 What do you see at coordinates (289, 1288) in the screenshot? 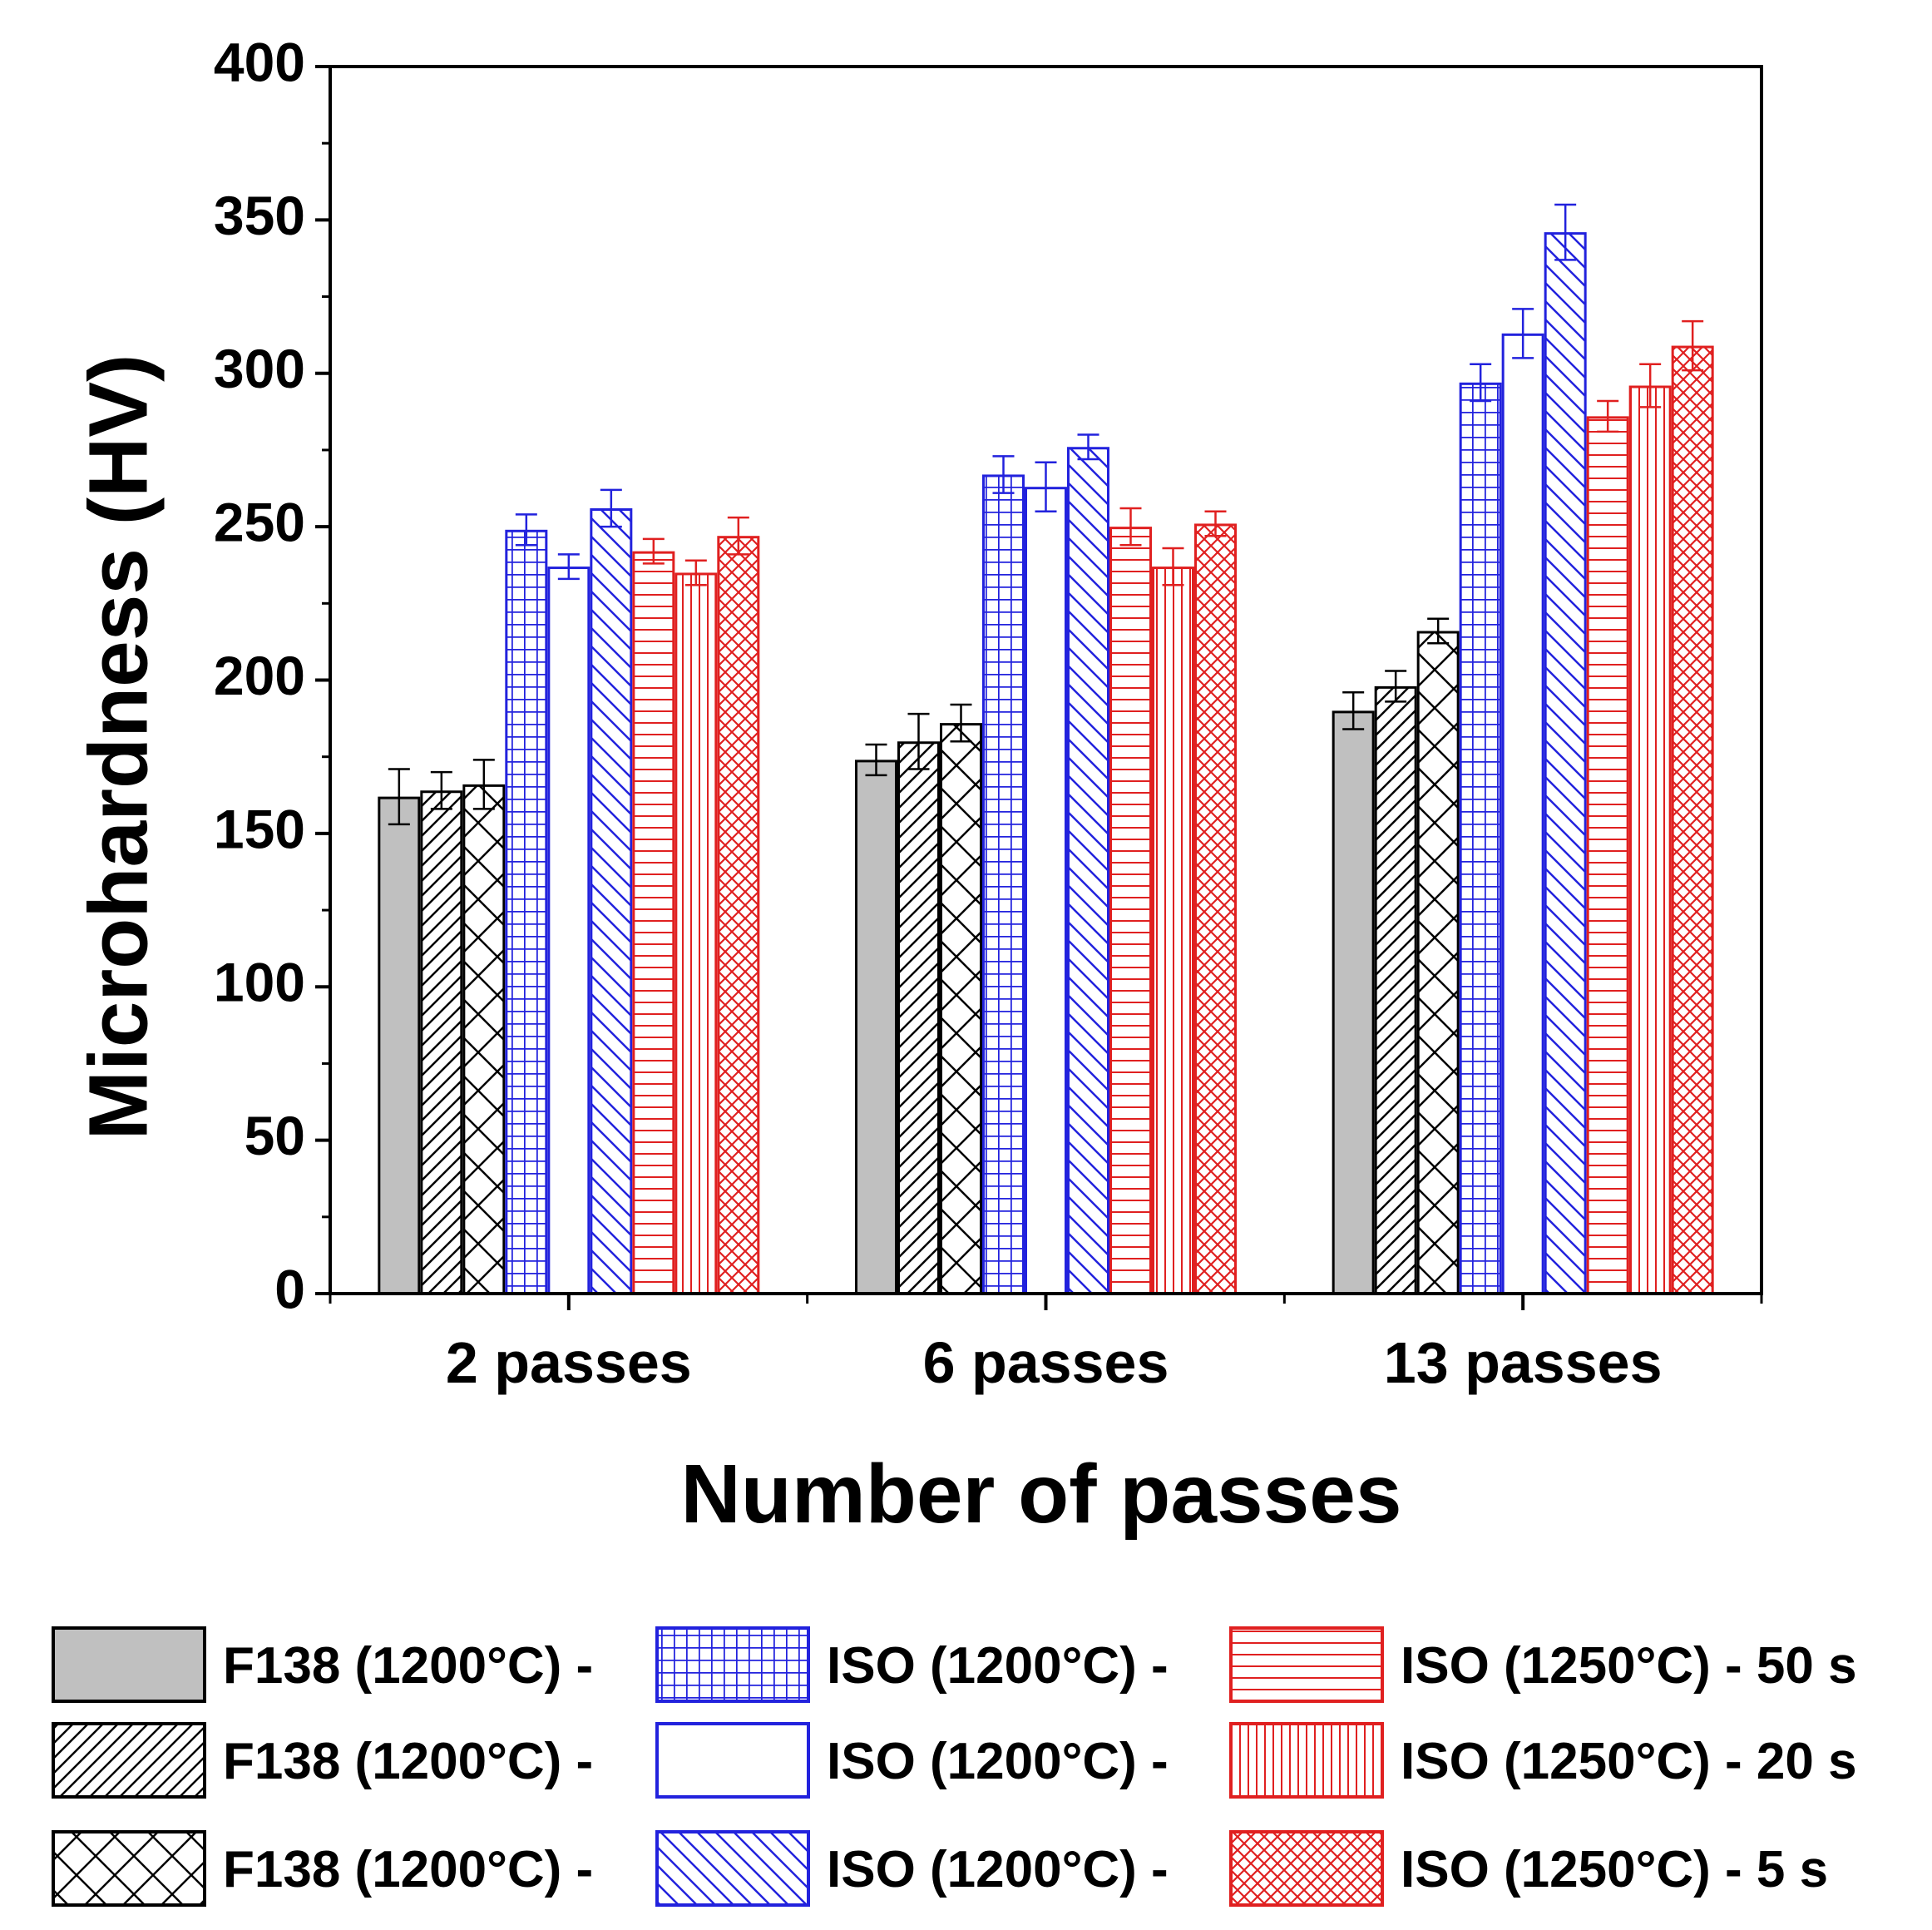
I see `y-tick-label: 0` at bounding box center [289, 1288].